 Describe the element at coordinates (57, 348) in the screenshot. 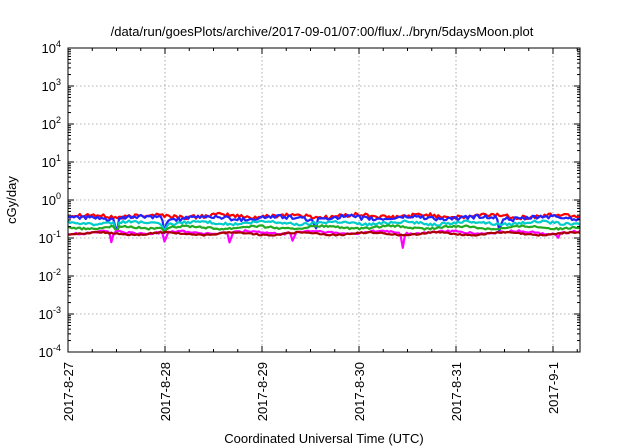

I see `y-tick-exponent: -4` at that location.